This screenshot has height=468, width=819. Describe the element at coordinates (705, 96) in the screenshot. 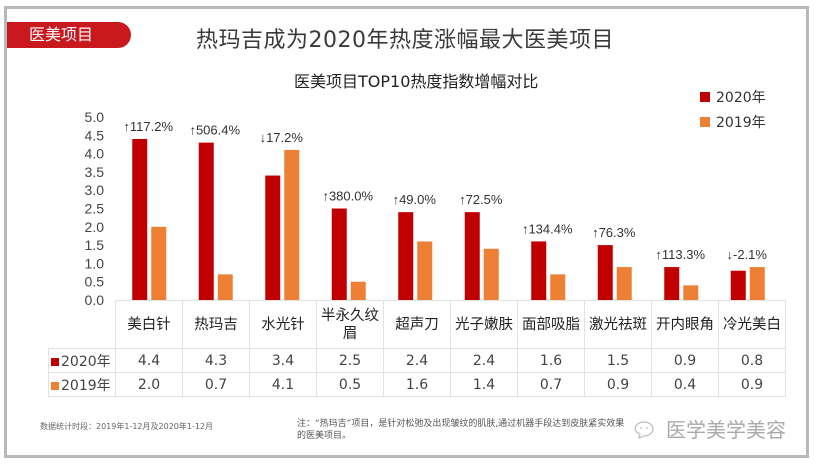

I see `legend-swatch-2020` at that location.